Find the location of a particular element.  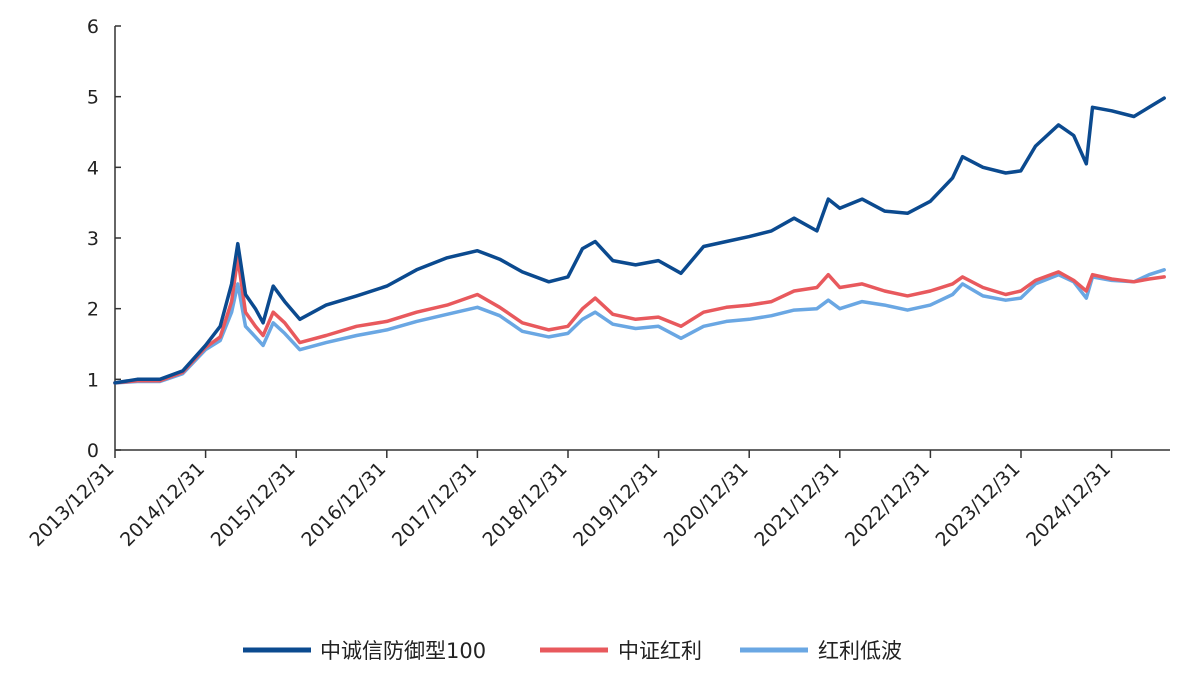

x-tick-label: 2016/12/31 is located at coordinates (343, 504).